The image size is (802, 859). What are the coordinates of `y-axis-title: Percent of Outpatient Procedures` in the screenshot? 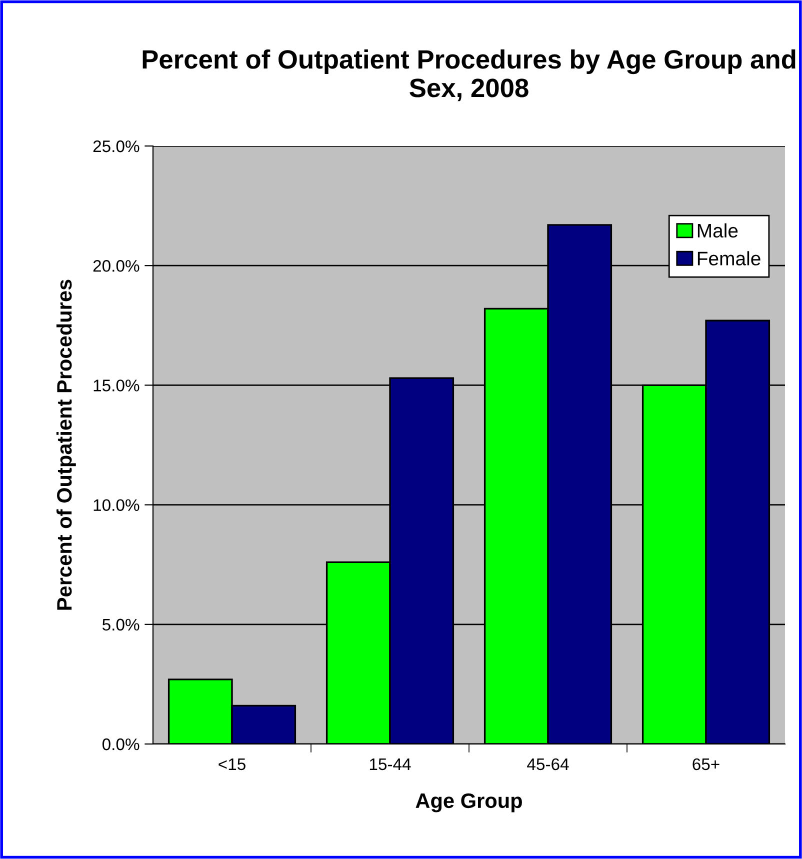 It's located at (66, 445).